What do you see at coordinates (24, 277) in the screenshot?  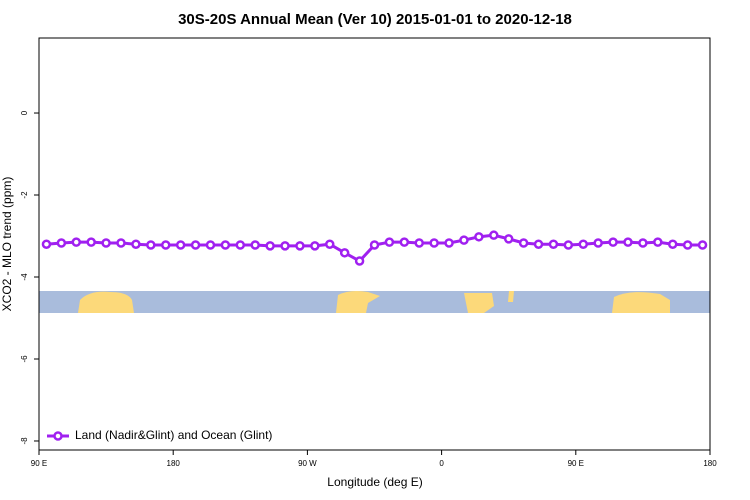 I see `y-tick-label: -4` at bounding box center [24, 277].